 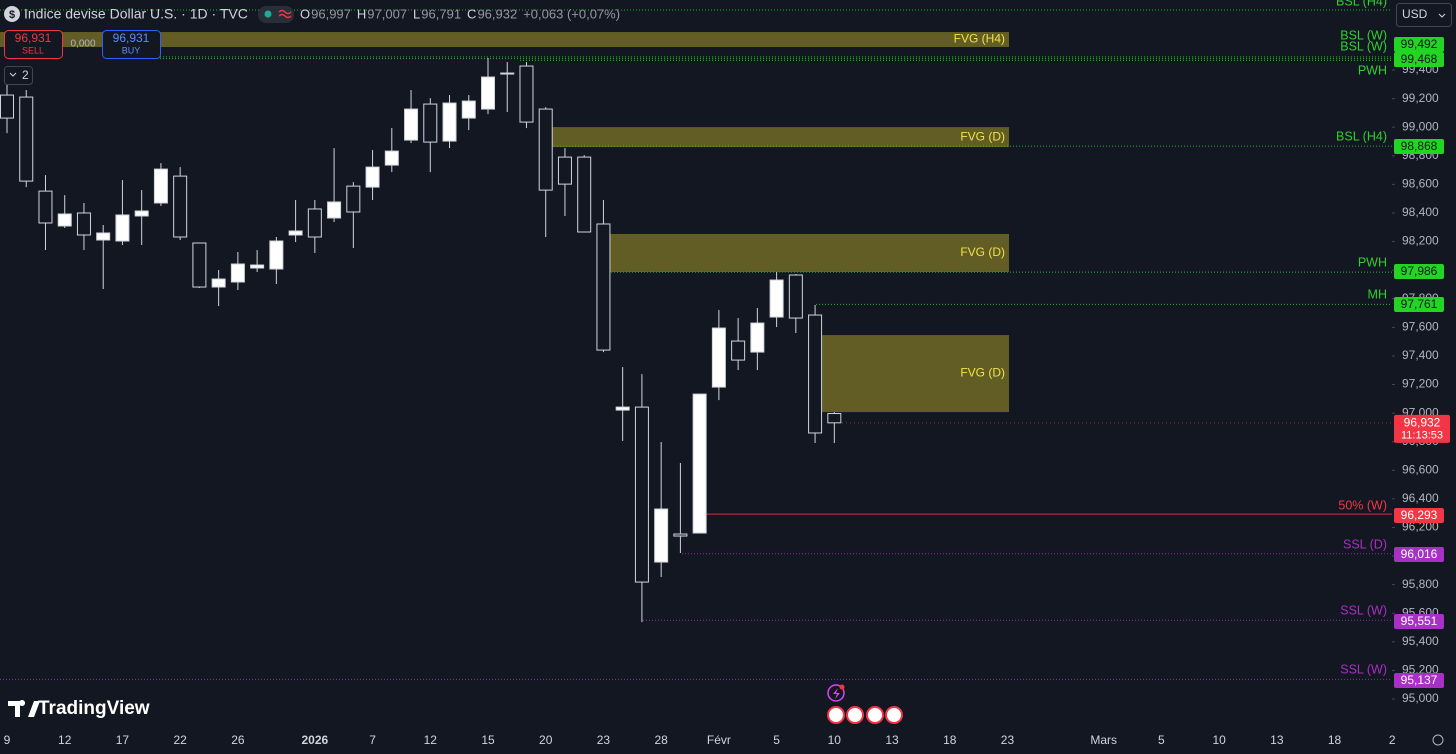 What do you see at coordinates (18, 75) in the screenshot?
I see `layout-button` at bounding box center [18, 75].